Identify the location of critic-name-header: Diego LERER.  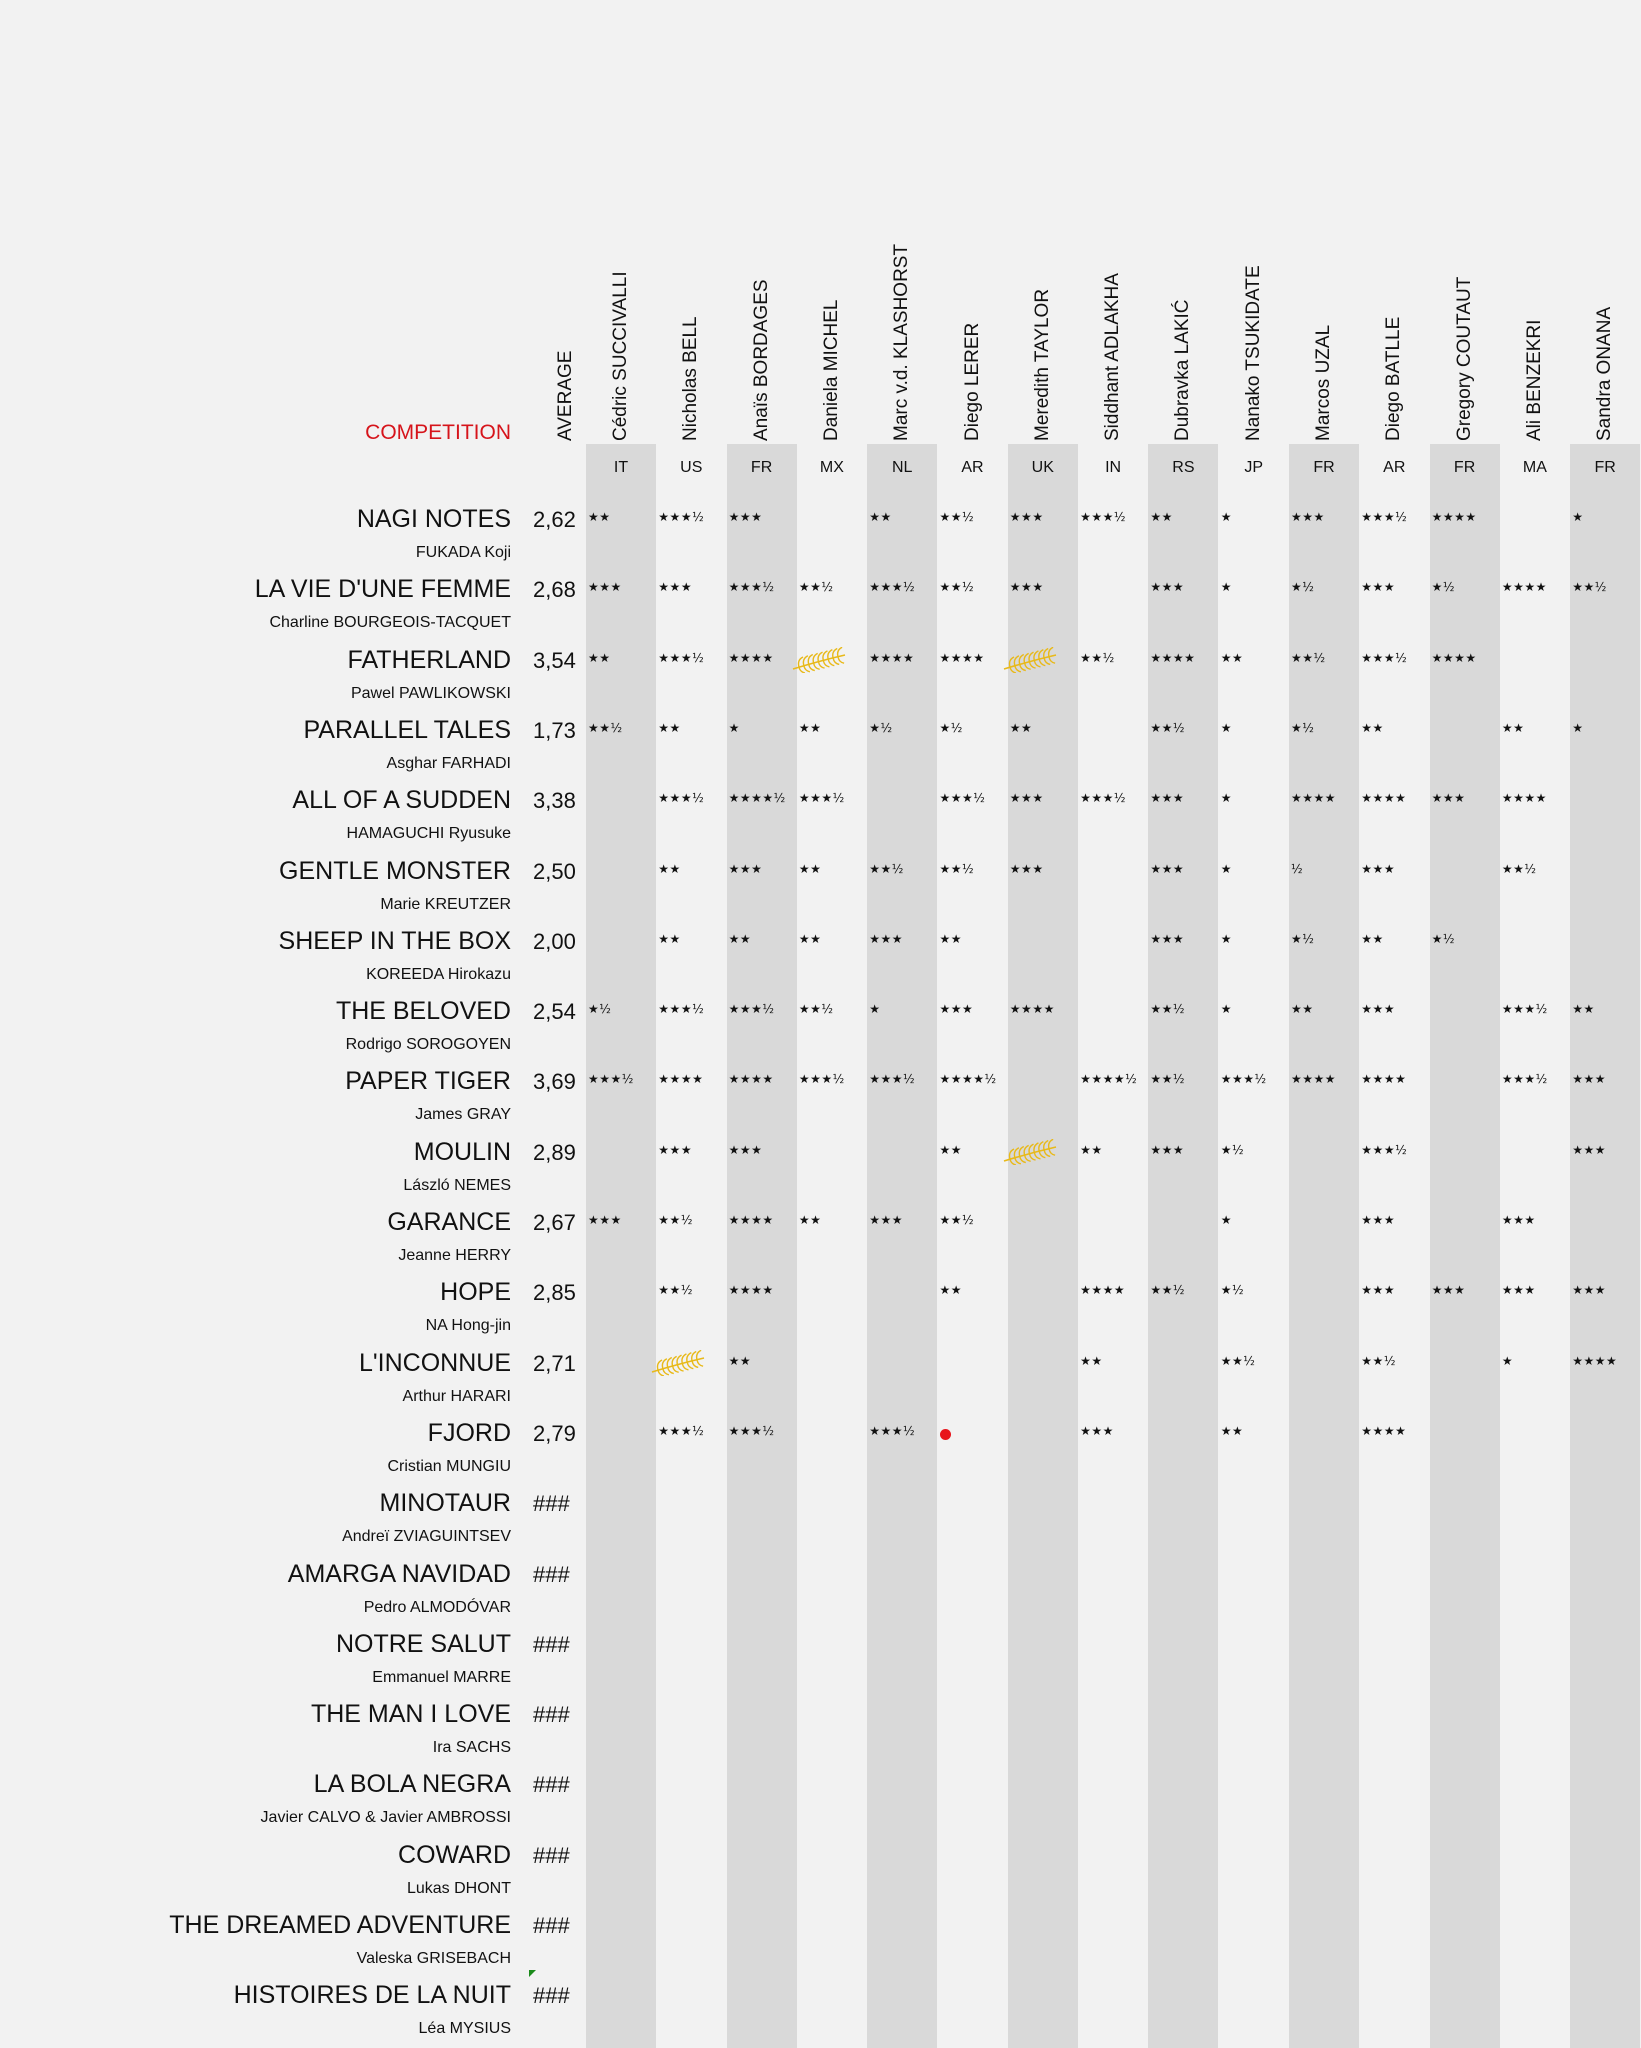
(972, 381).